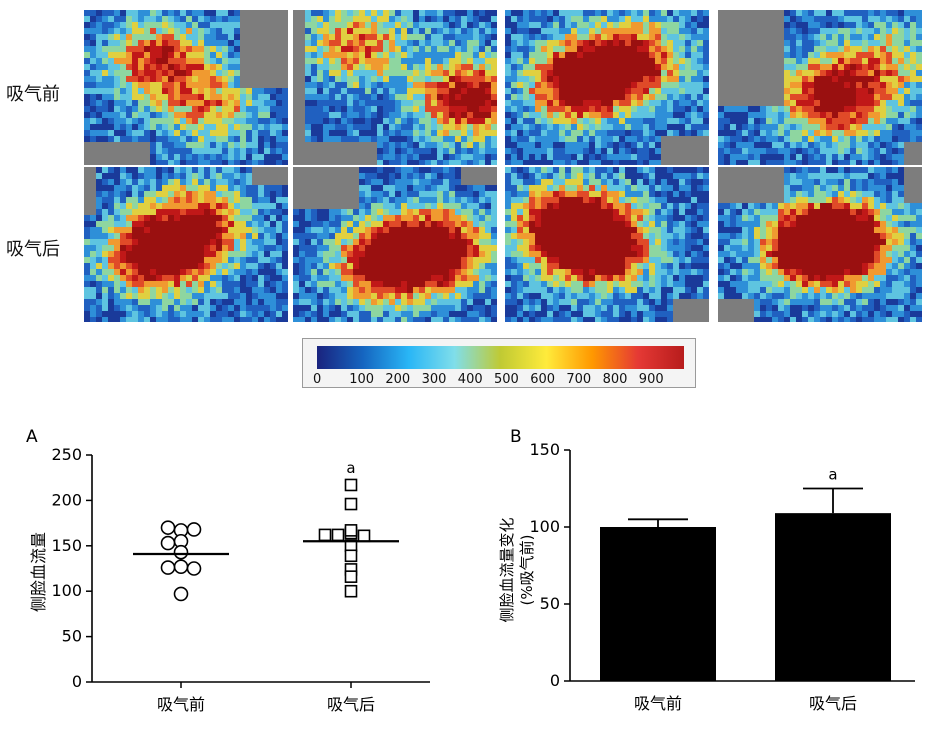 The width and height of the screenshot is (928, 733). Describe the element at coordinates (72, 636) in the screenshot. I see `chart-a-ytick-label: 50` at that location.